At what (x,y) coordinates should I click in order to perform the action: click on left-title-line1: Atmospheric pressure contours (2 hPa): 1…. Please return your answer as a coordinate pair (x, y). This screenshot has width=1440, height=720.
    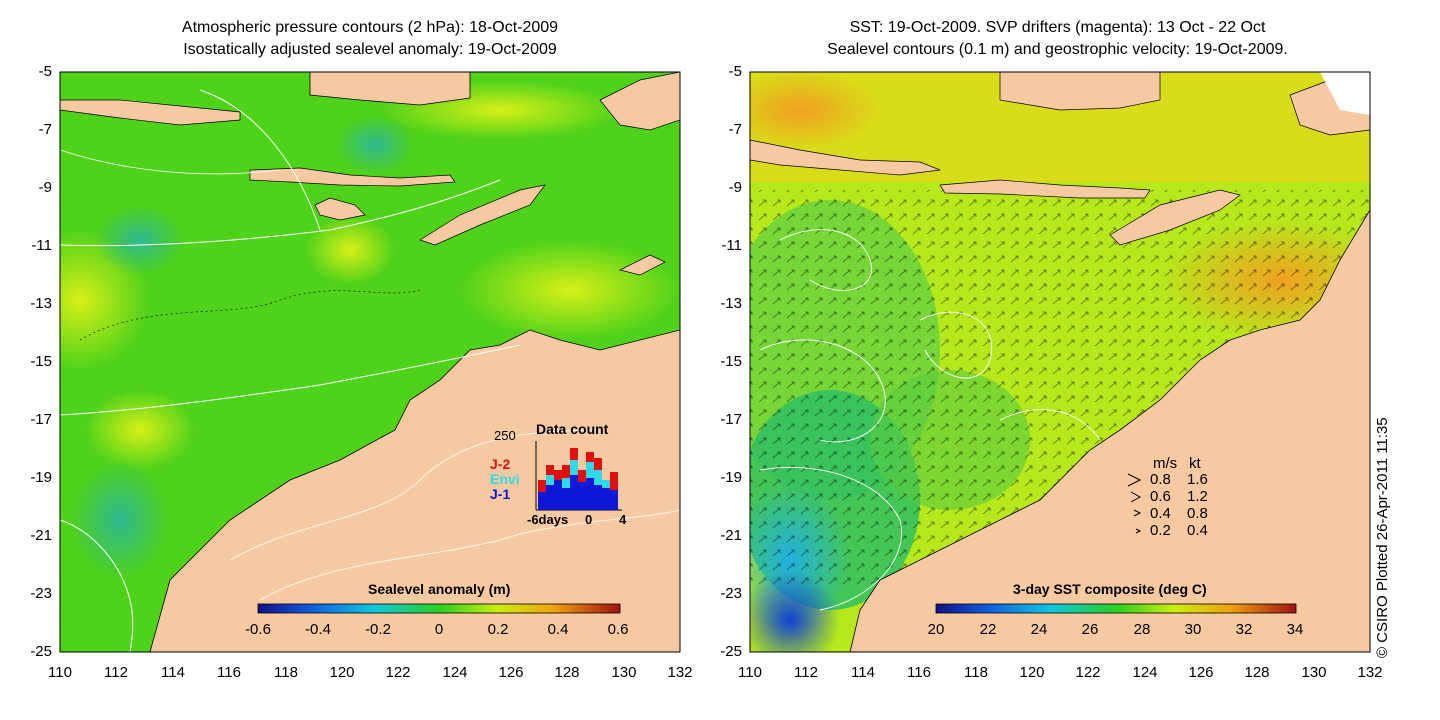
    Looking at the image, I should click on (370, 27).